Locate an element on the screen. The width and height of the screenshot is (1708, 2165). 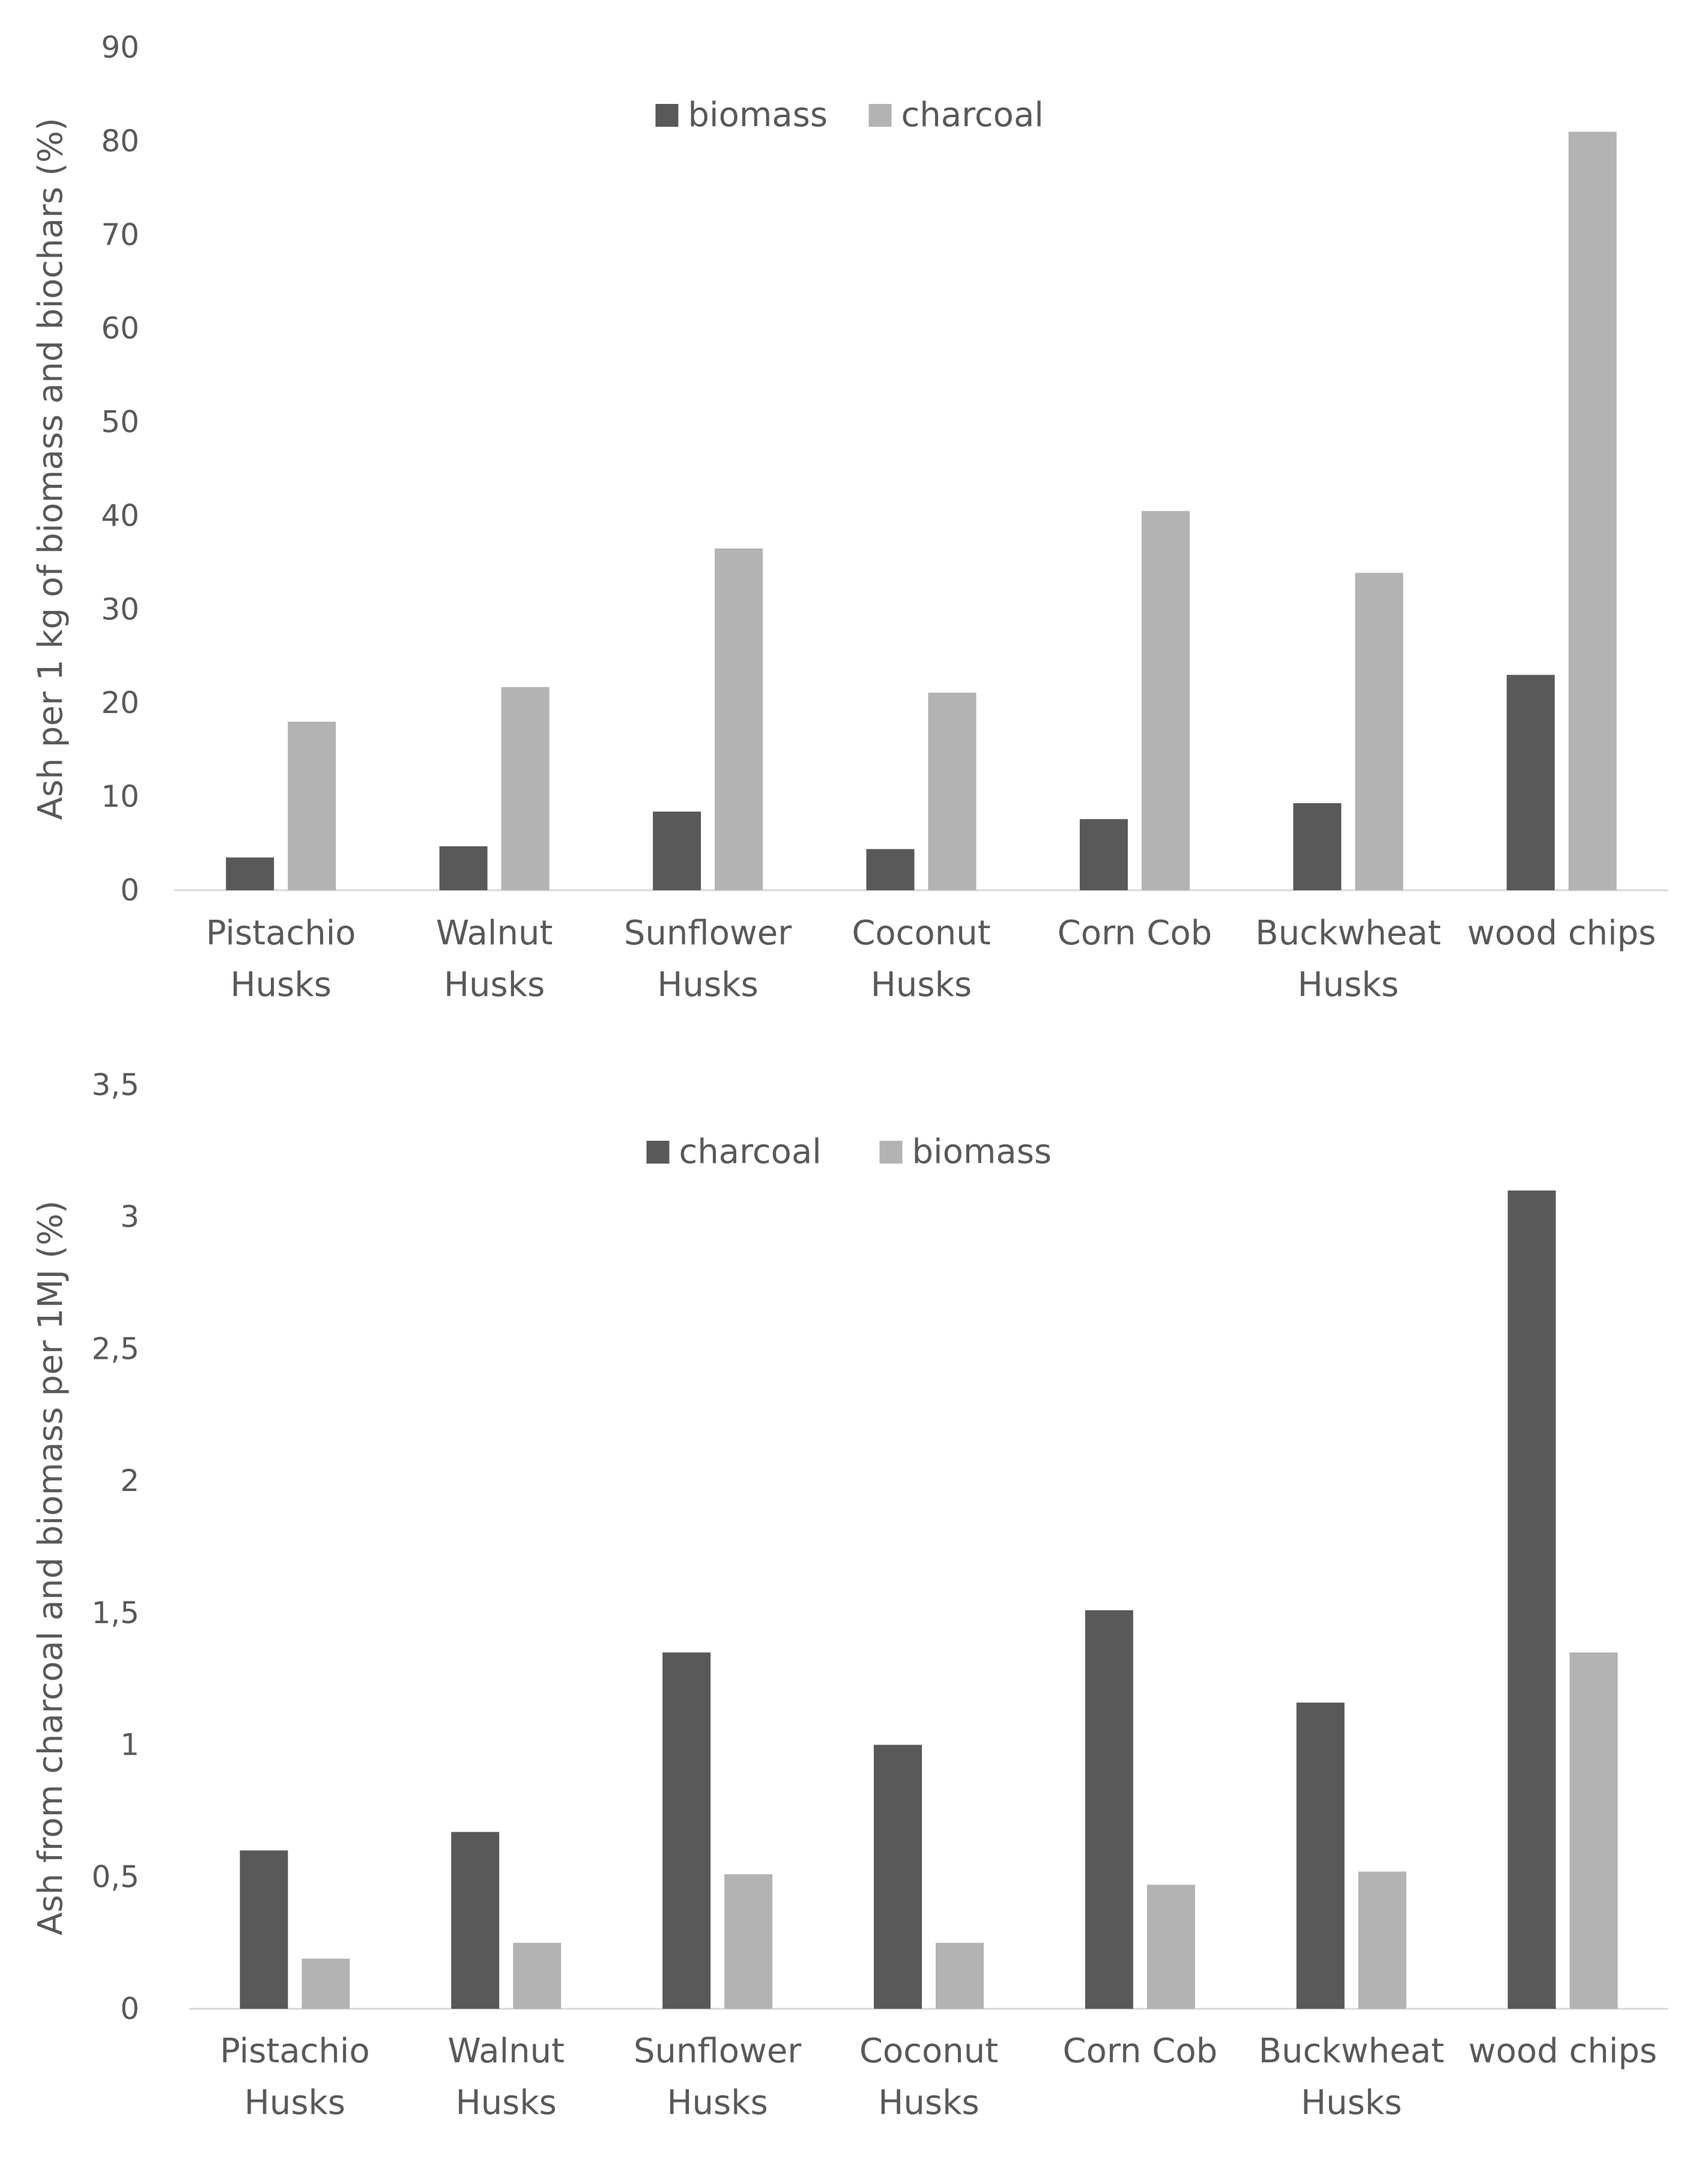
y-tick-label: 90 is located at coordinates (120, 48).